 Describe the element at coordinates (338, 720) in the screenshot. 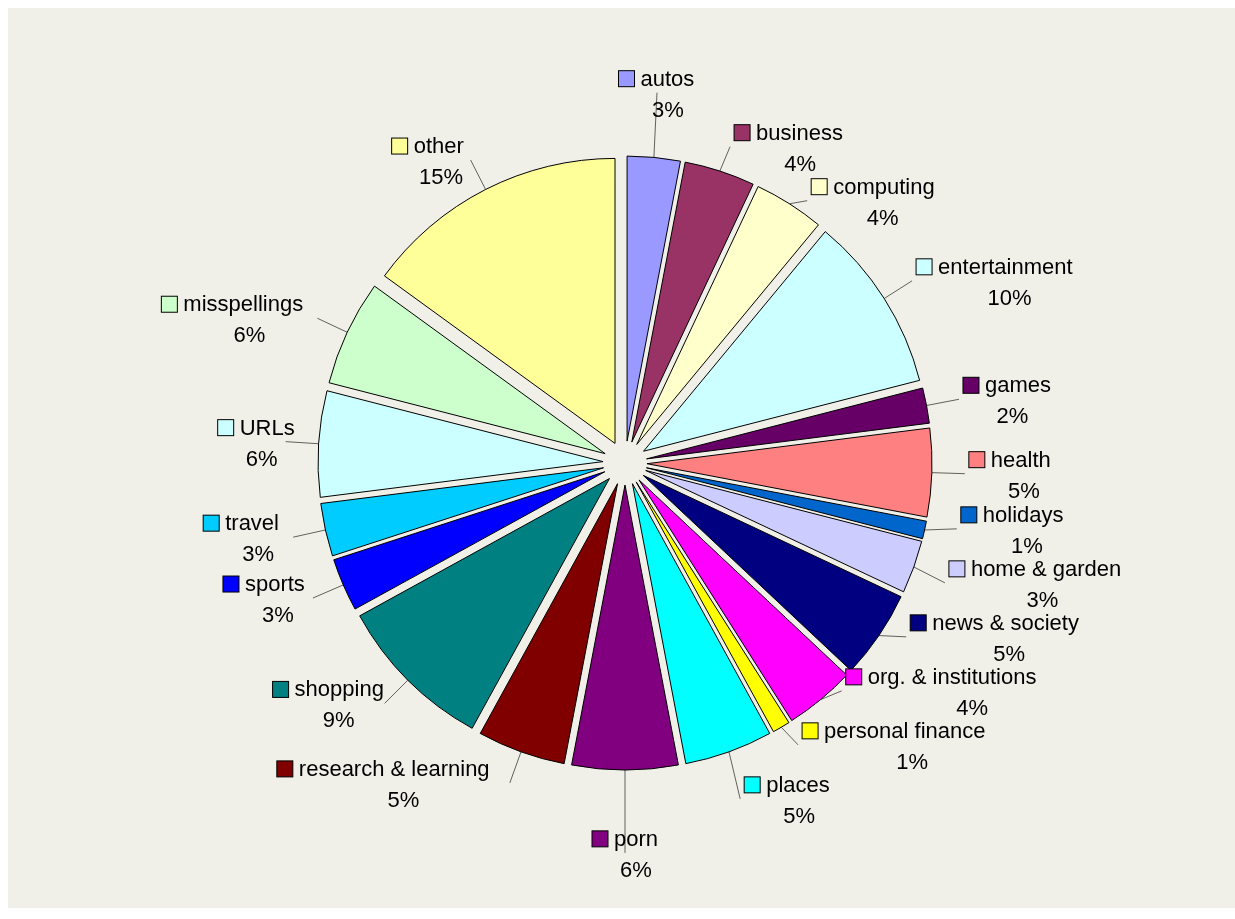

I see `data-label: 9%` at that location.